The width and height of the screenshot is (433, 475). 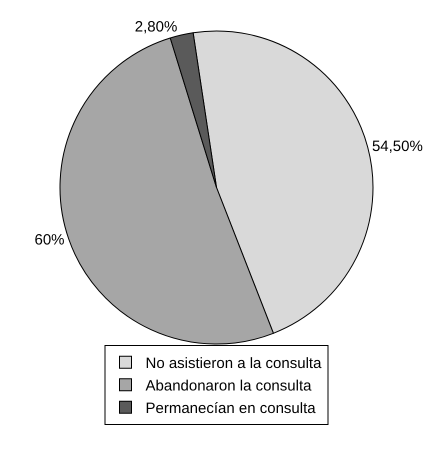 What do you see at coordinates (229, 386) in the screenshot?
I see `legend-label: Abandonaron la consulta` at bounding box center [229, 386].